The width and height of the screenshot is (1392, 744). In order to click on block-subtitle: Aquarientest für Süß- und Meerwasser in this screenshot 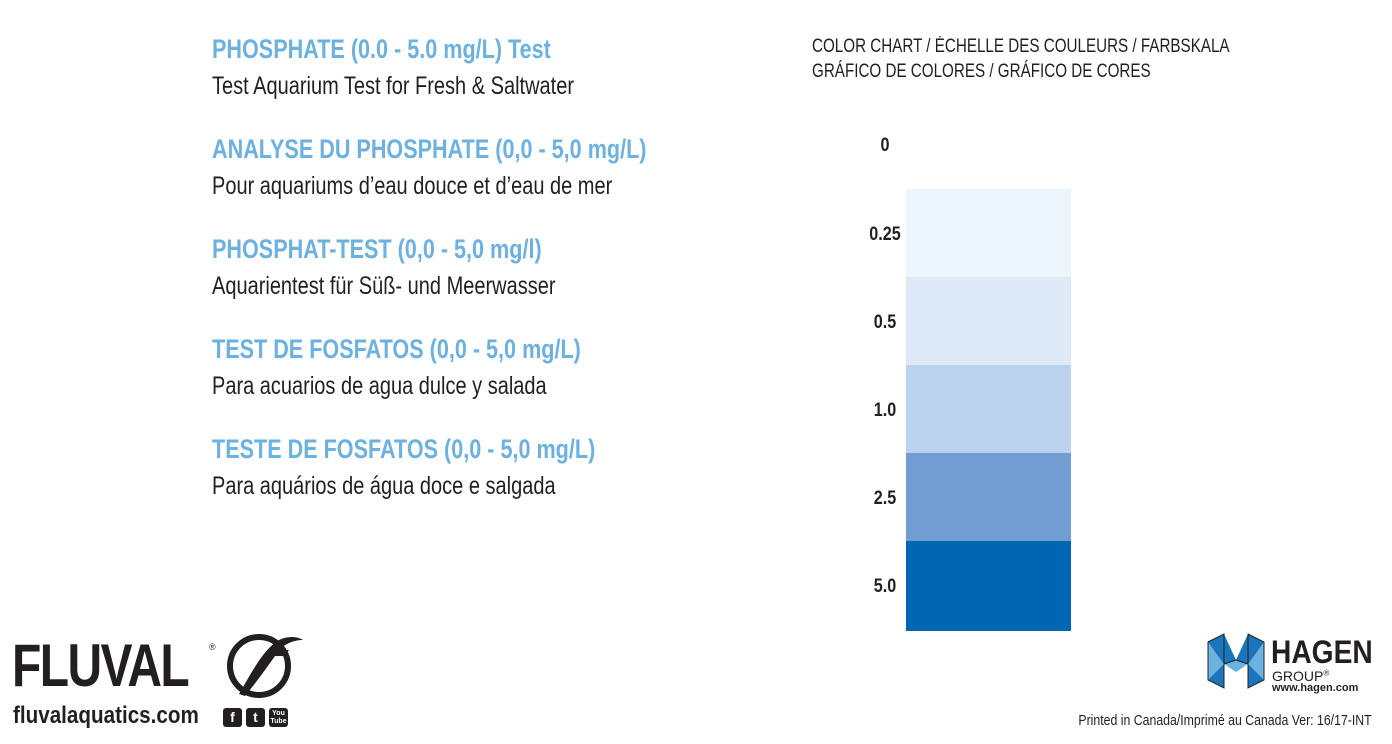, I will do `click(384, 286)`.